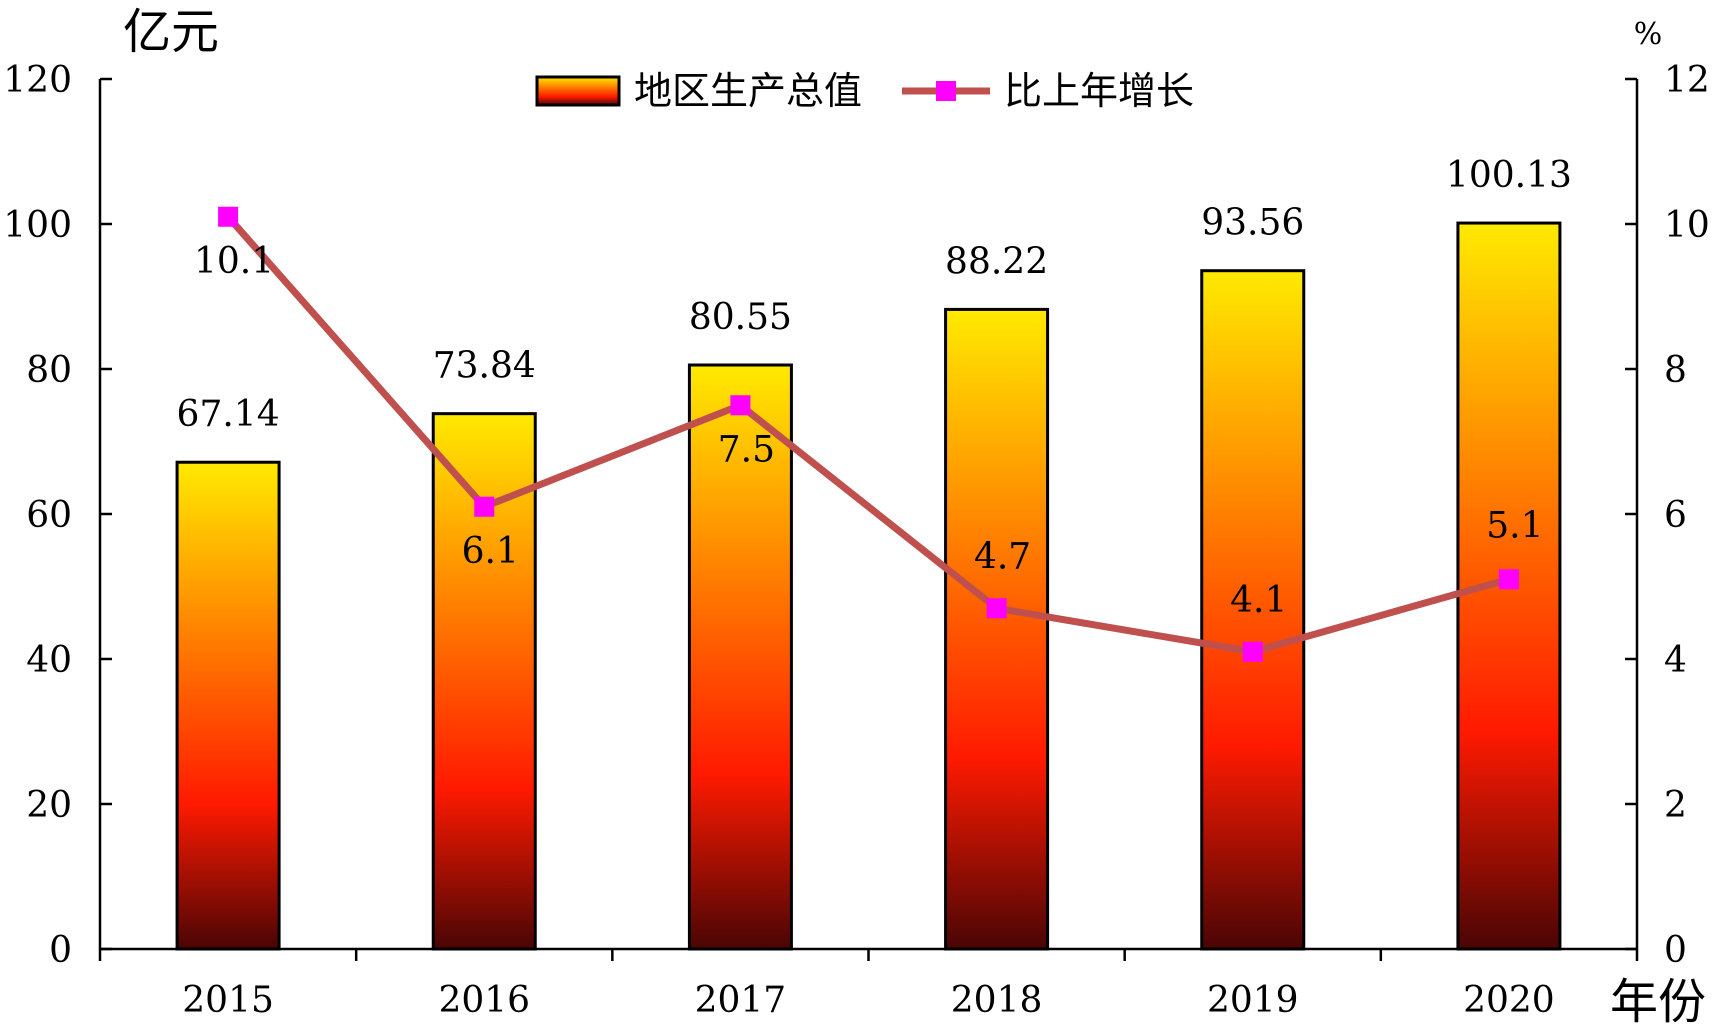 The height and width of the screenshot is (1036, 1719). What do you see at coordinates (49, 370) in the screenshot?
I see `left-tick-label: 80` at bounding box center [49, 370].